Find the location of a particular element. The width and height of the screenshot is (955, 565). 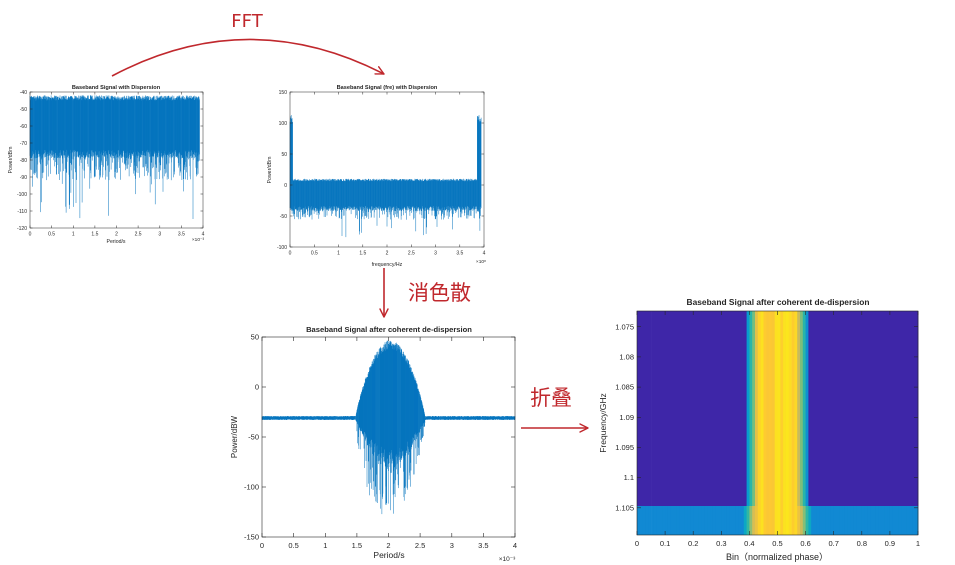

x-tick-label: 0.6 is located at coordinates (805, 543).